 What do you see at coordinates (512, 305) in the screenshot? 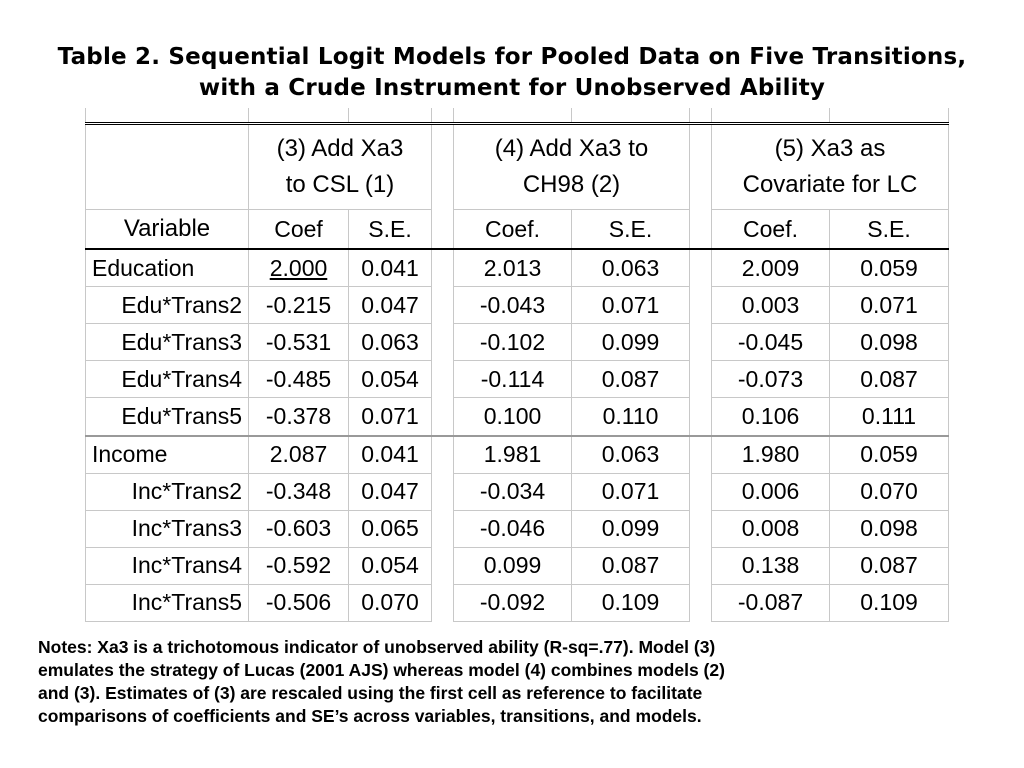
I see `table-cell: -0.043` at bounding box center [512, 305].